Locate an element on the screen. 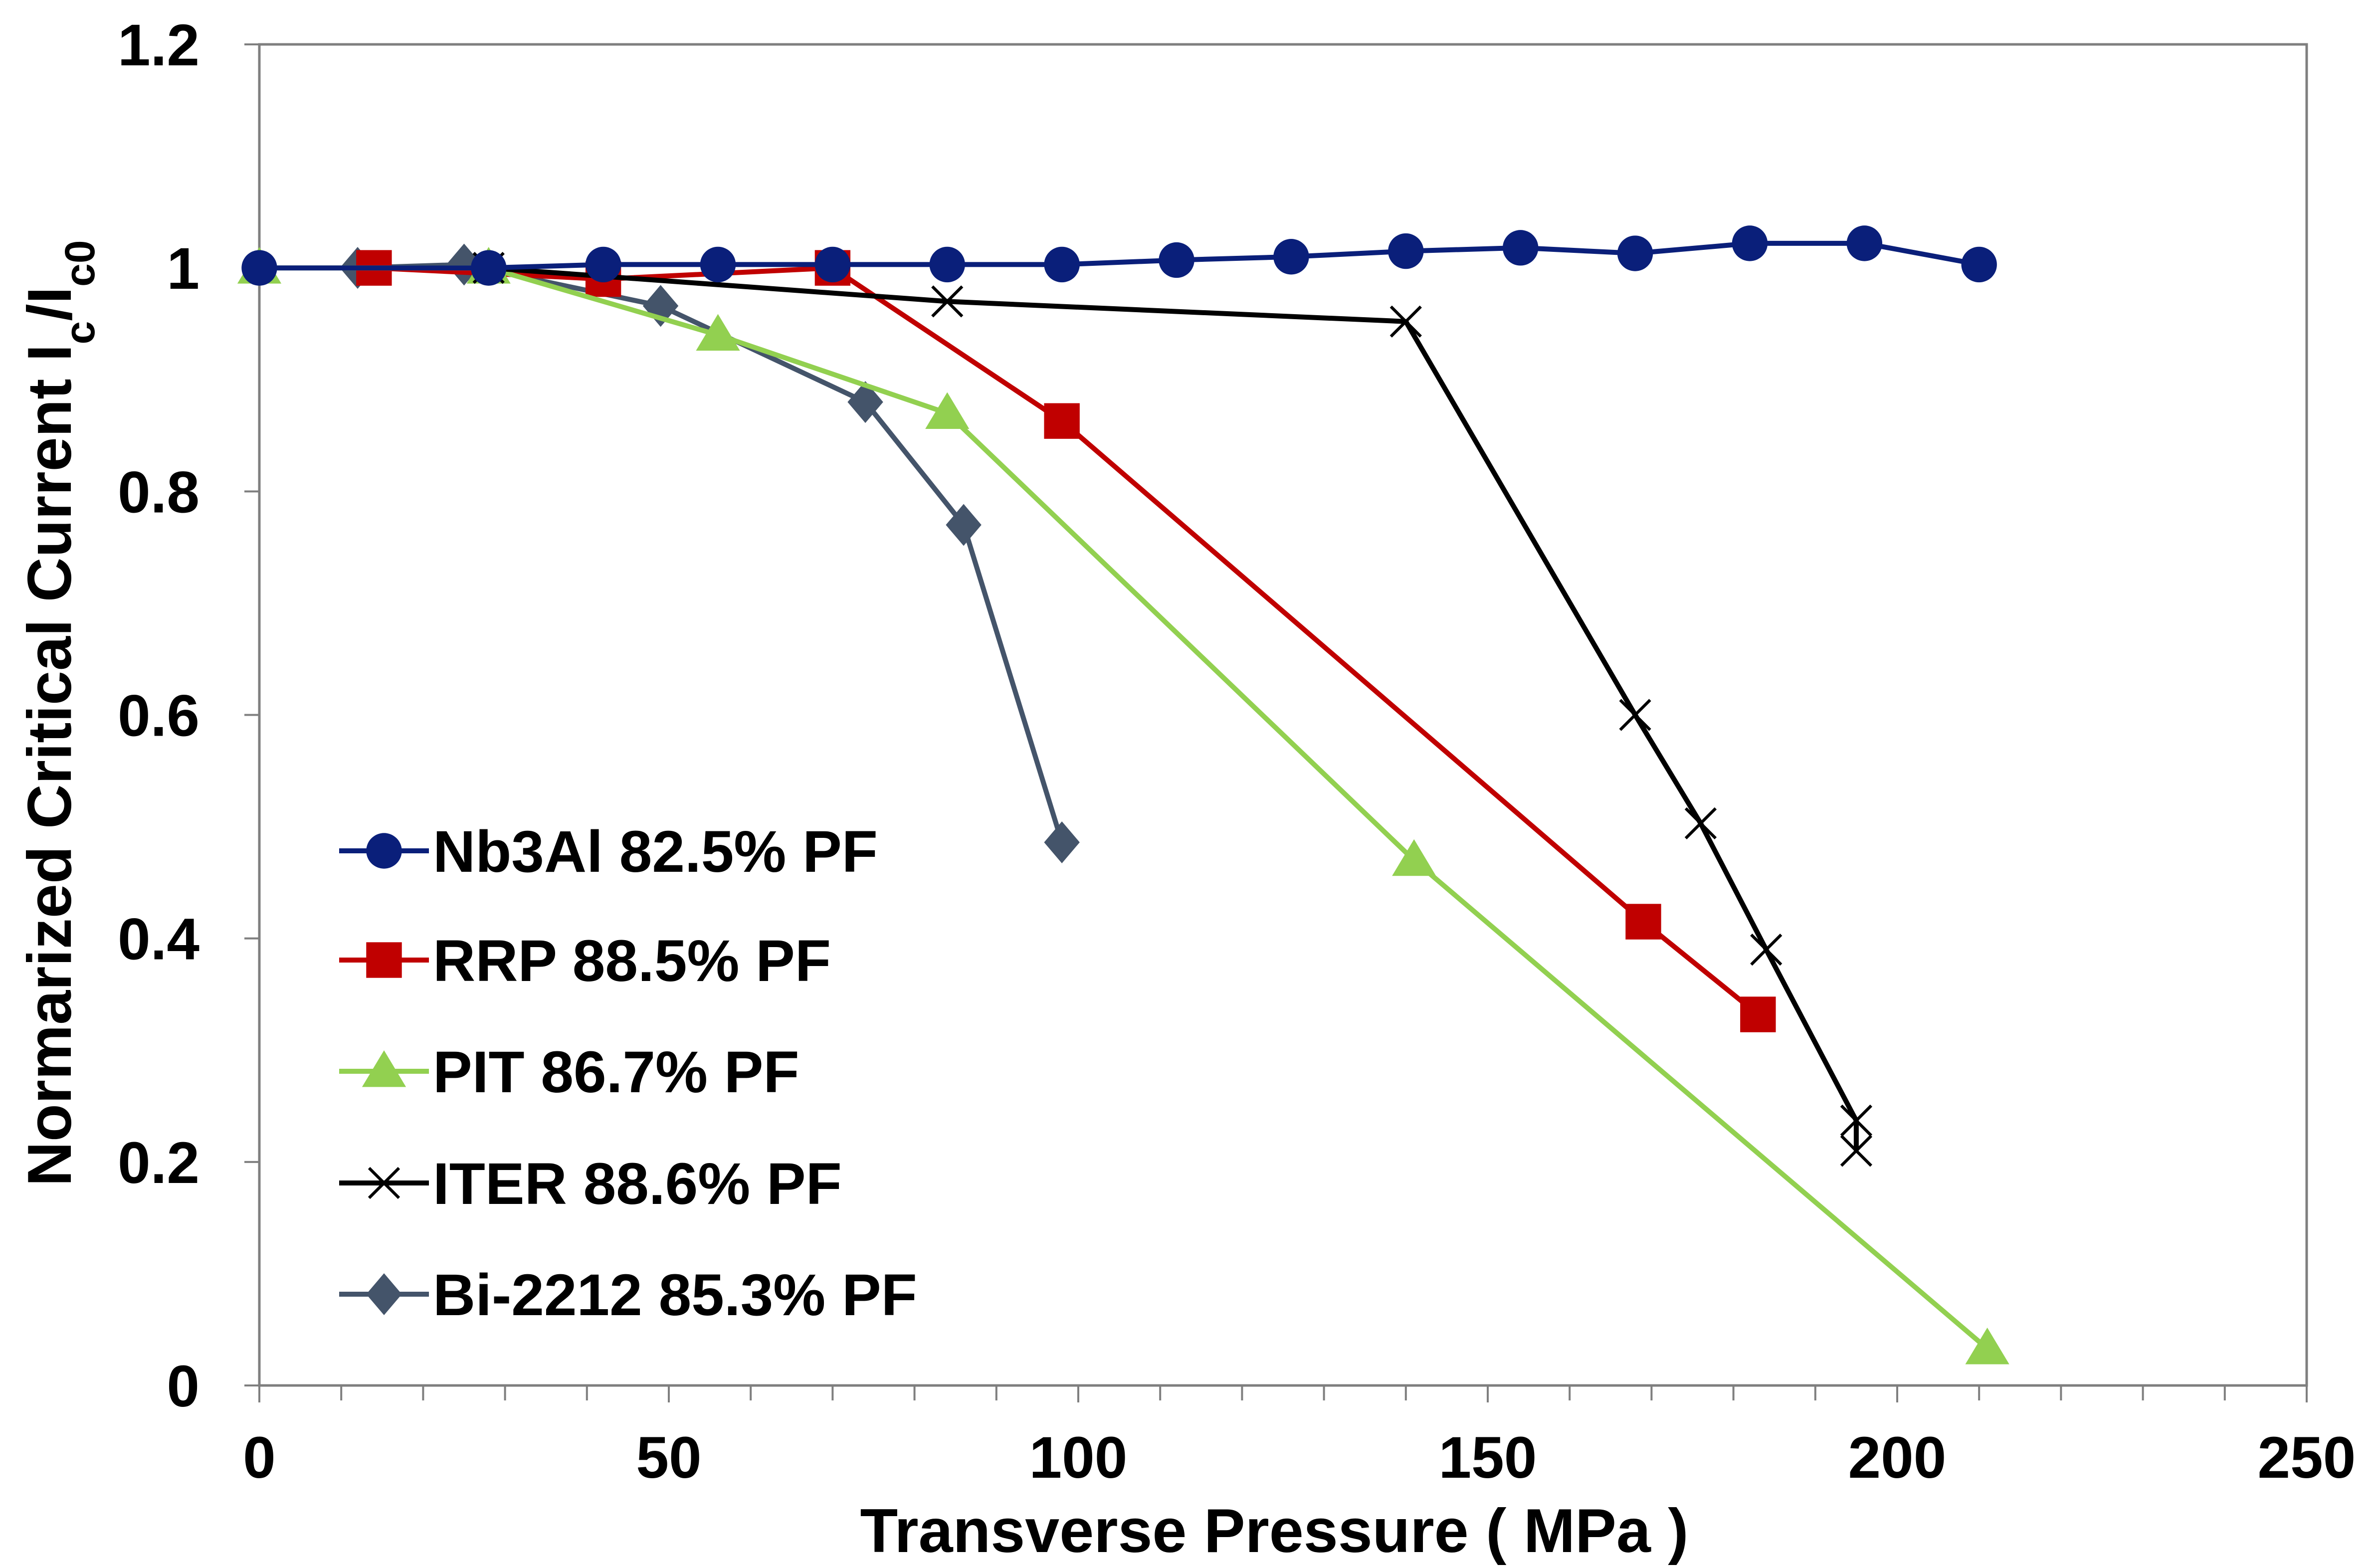  y-tick-label: 0.8 is located at coordinates (159, 492).